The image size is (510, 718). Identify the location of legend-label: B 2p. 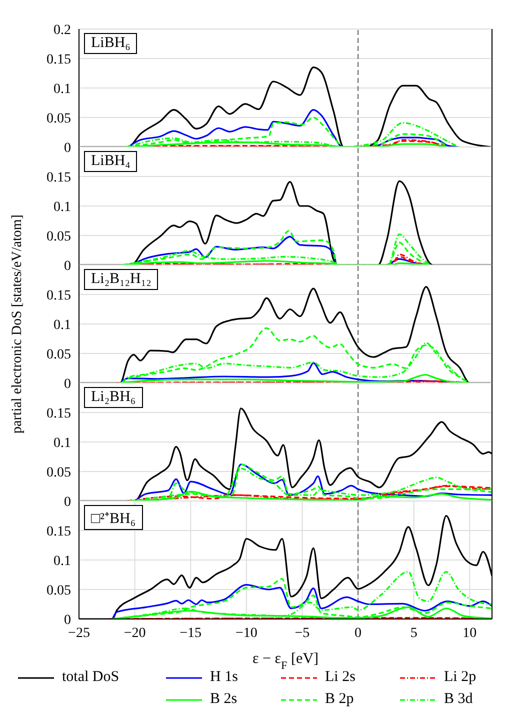
(339, 699).